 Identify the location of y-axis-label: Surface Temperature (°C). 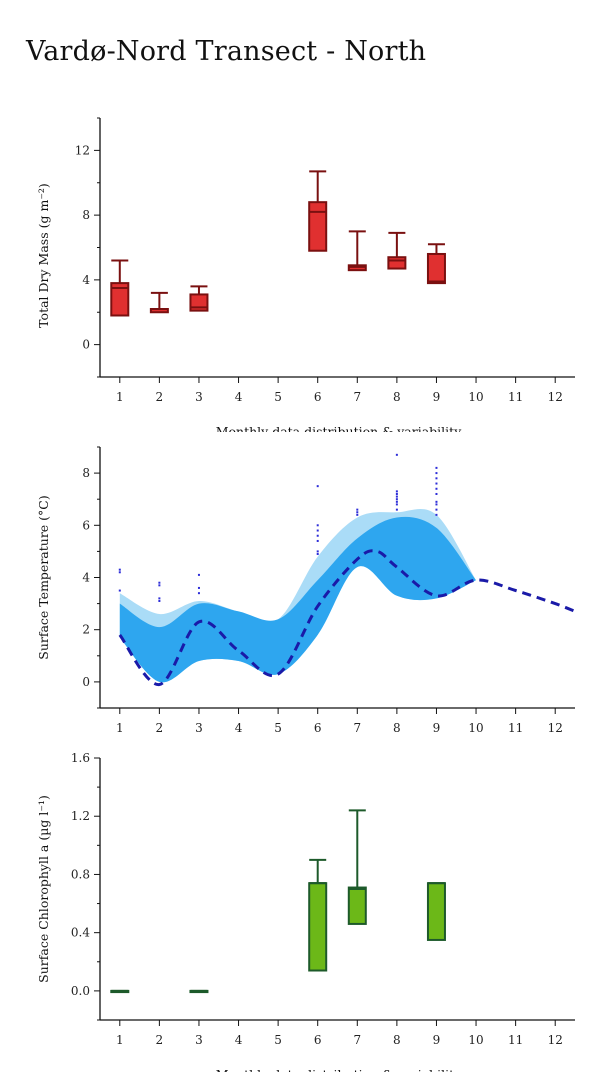
(43, 577).